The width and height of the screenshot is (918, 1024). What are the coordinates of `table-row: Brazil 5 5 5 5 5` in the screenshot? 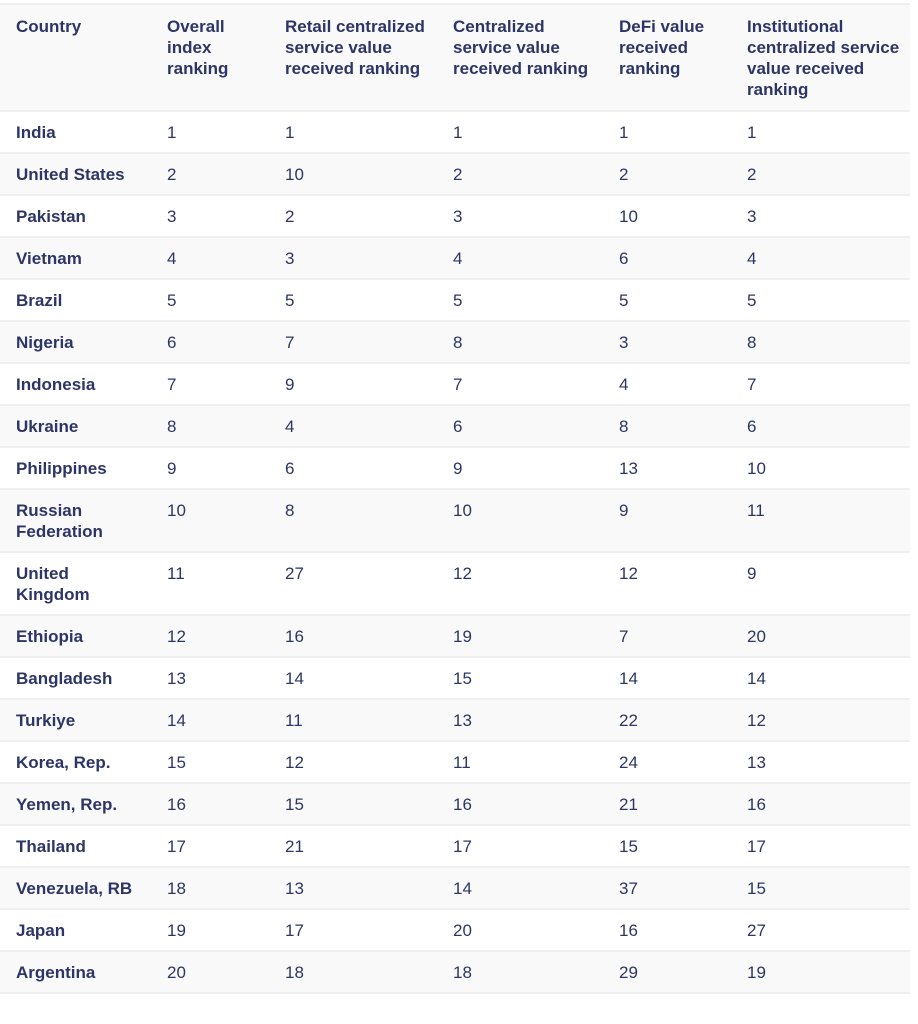 It's located at (455, 299).